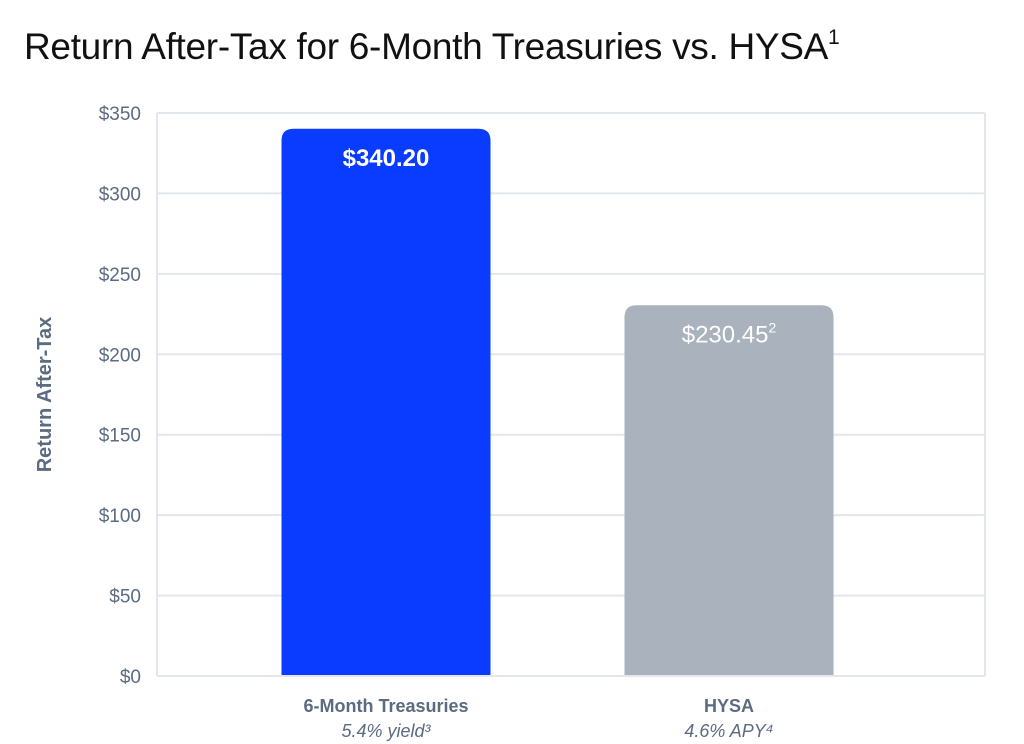  I want to click on x-category-sublabel: 5.4% yield³, so click(386, 731).